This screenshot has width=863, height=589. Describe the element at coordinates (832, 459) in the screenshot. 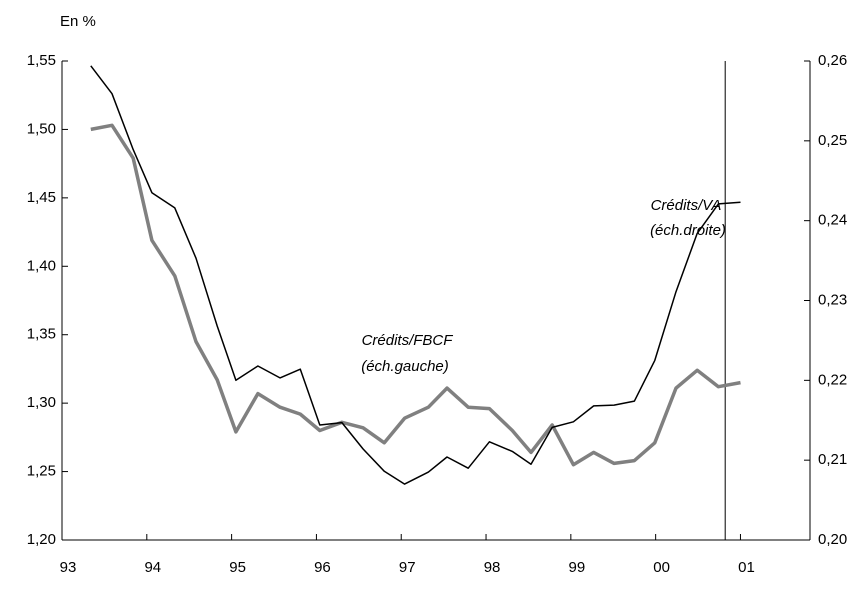

I see `y2-tick-label: 0,21` at that location.